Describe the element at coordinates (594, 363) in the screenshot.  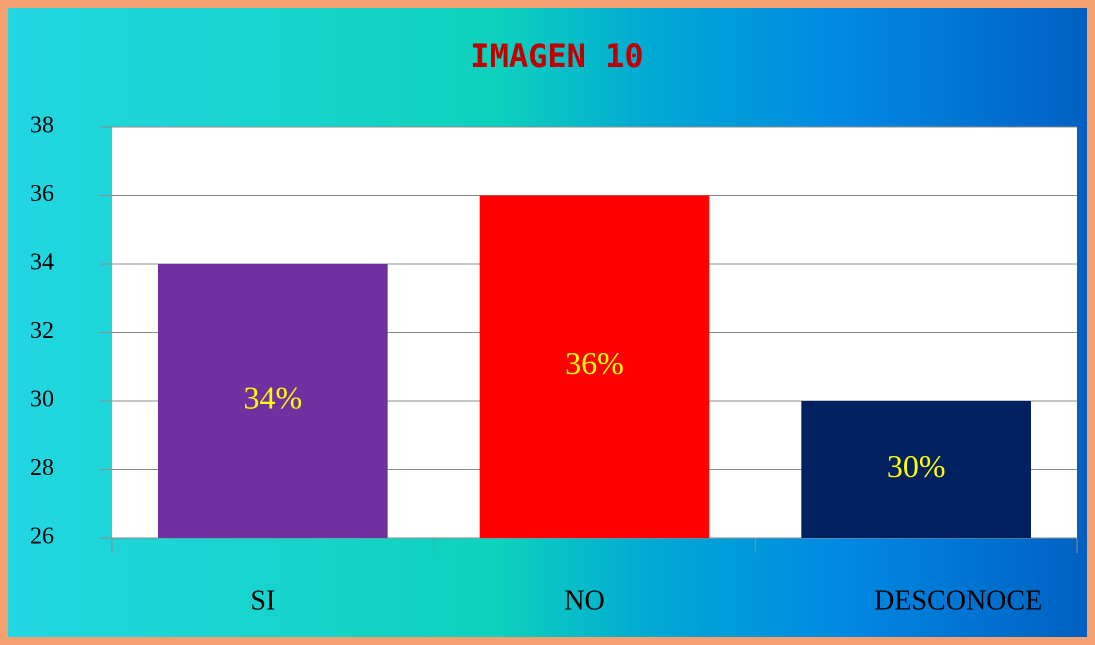
I see `value-label: 36%` at that location.